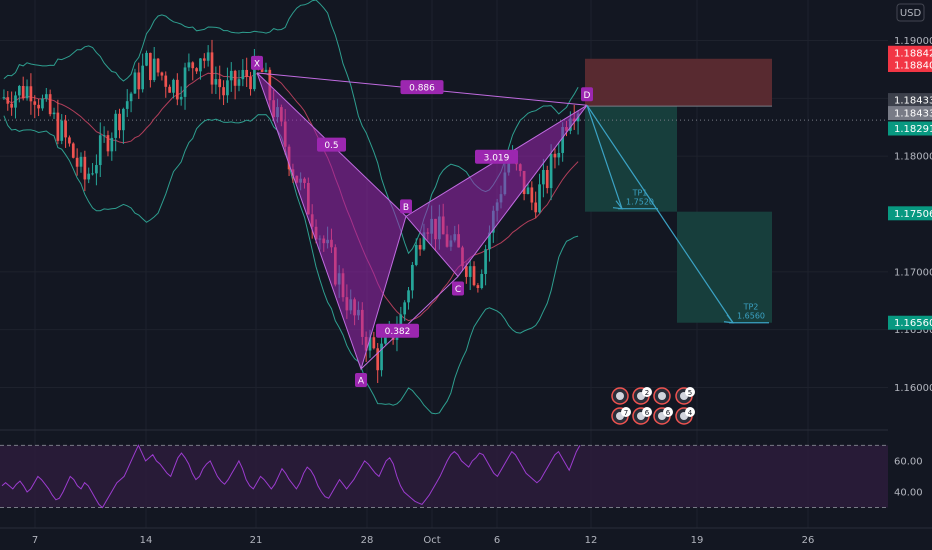  What do you see at coordinates (618, 205) in the screenshot?
I see `arrow-head` at bounding box center [618, 205].